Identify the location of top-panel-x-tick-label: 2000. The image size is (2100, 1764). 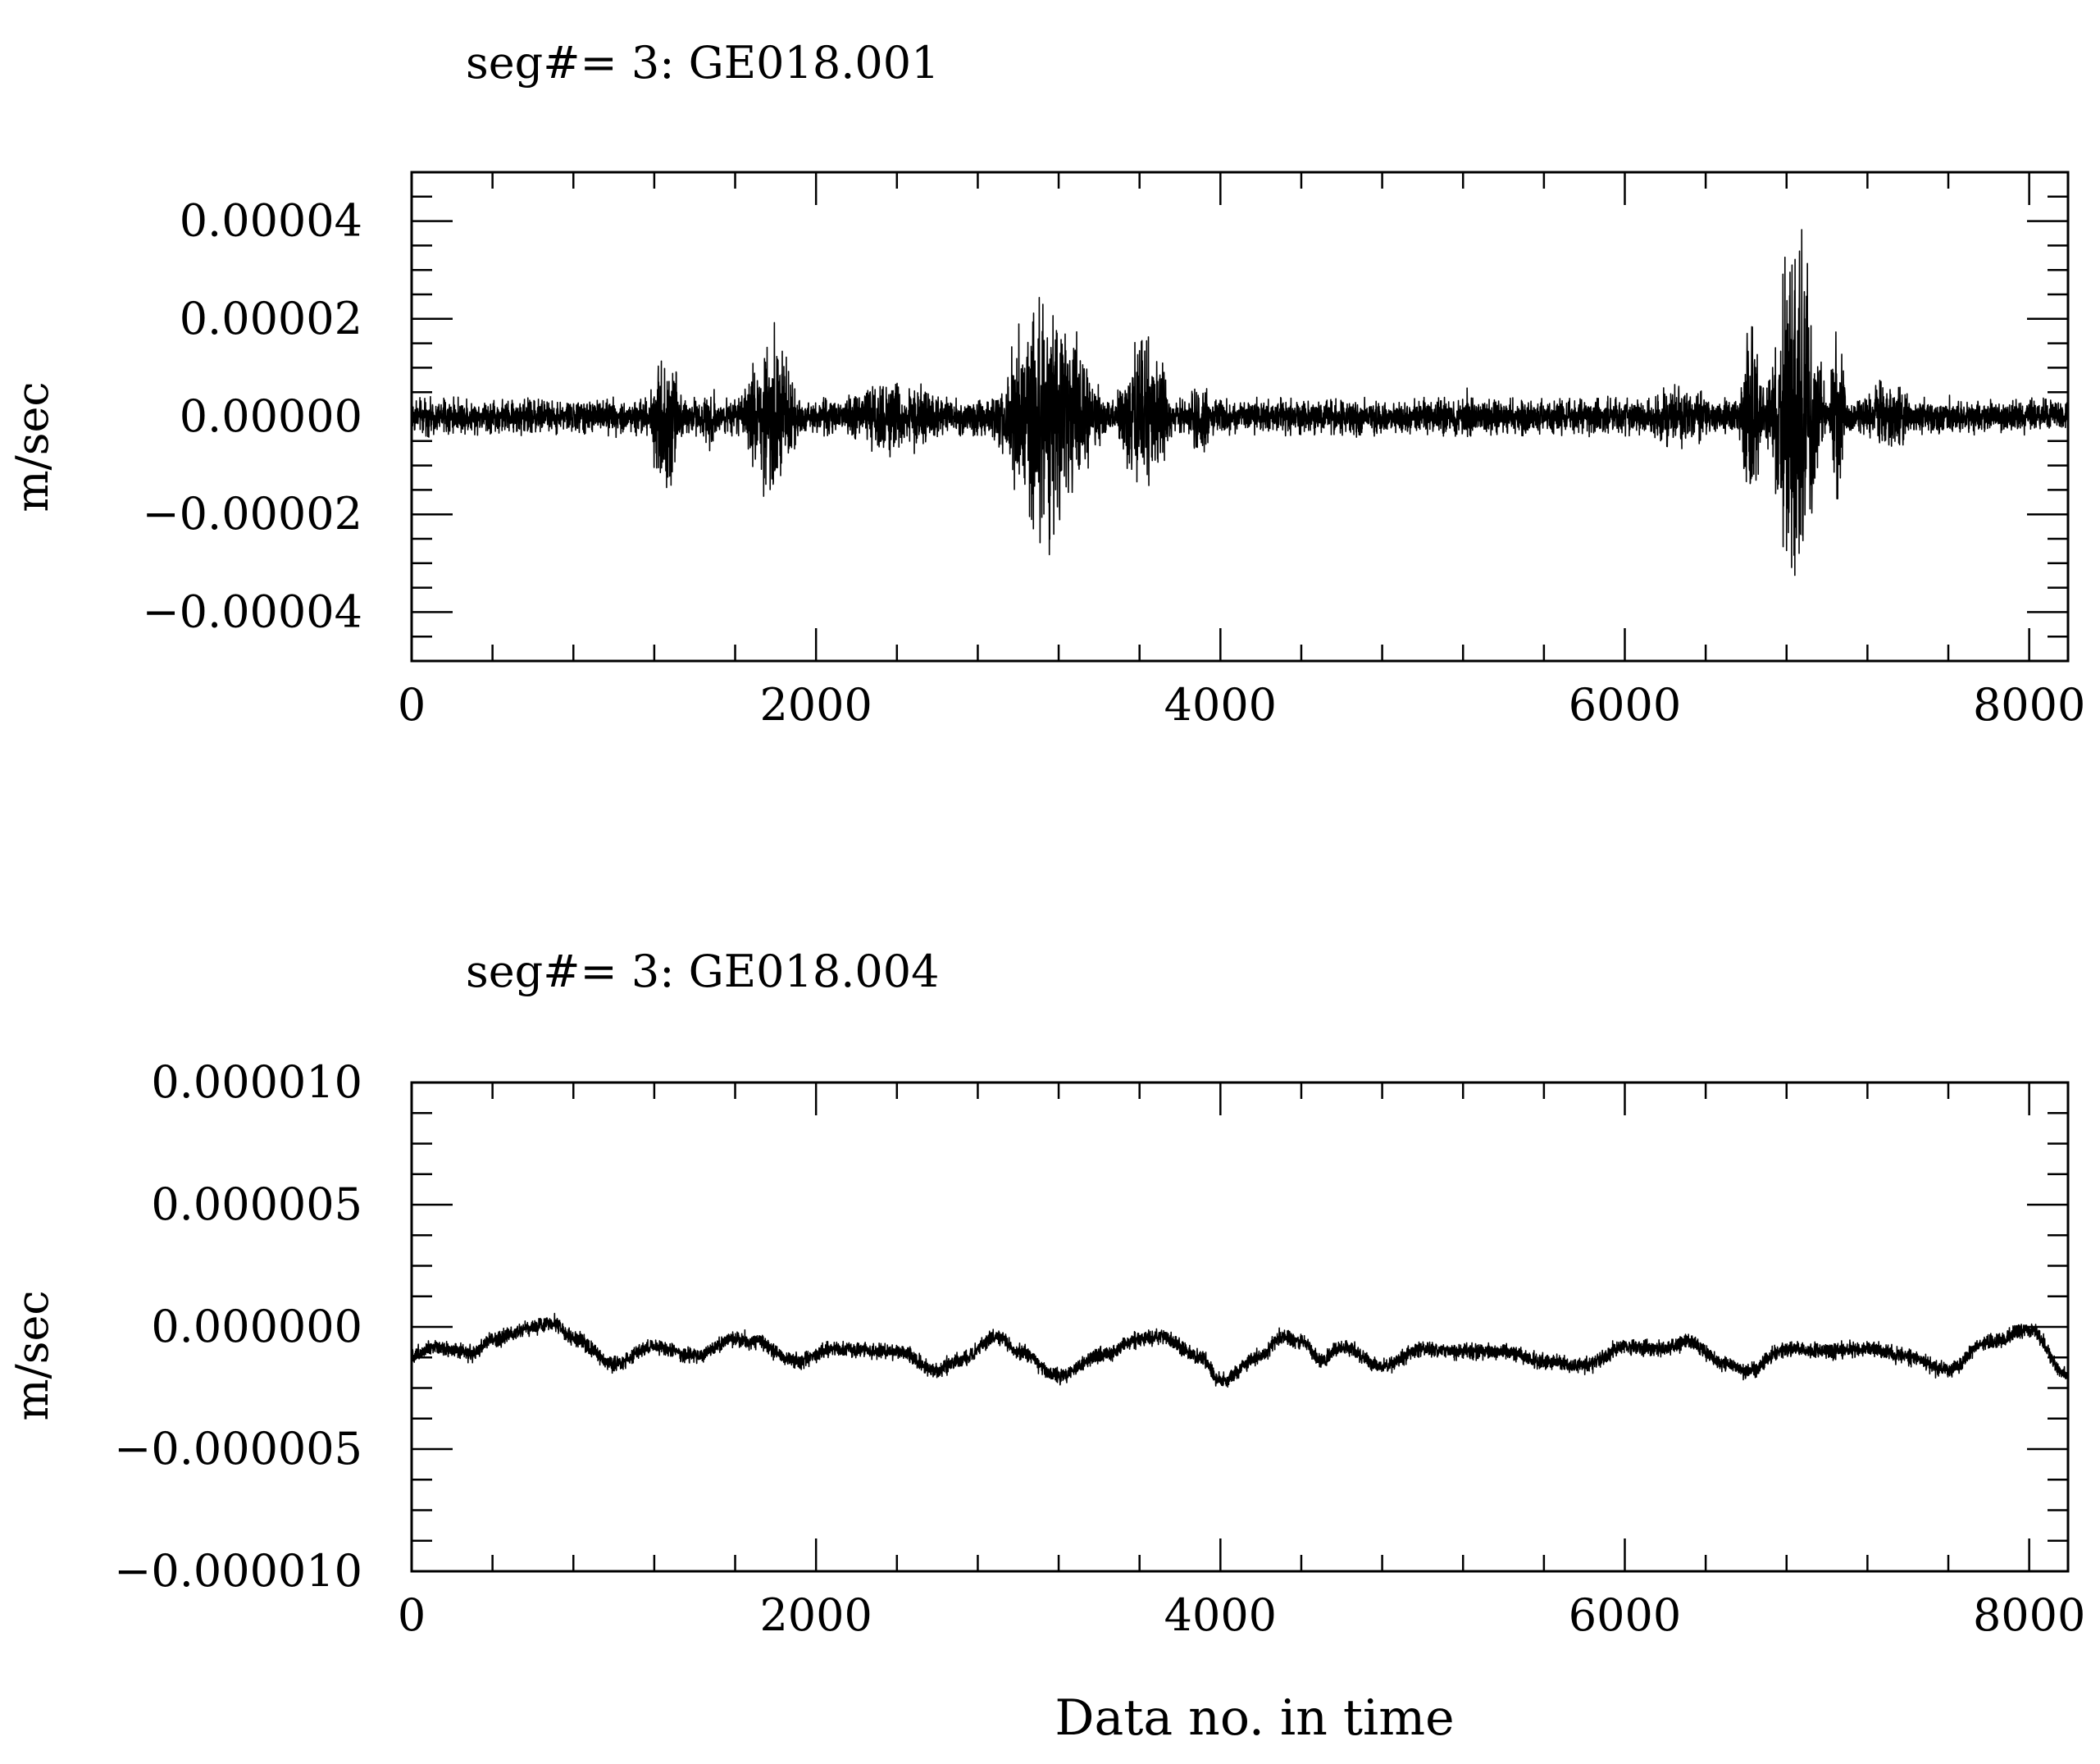
(815, 705).